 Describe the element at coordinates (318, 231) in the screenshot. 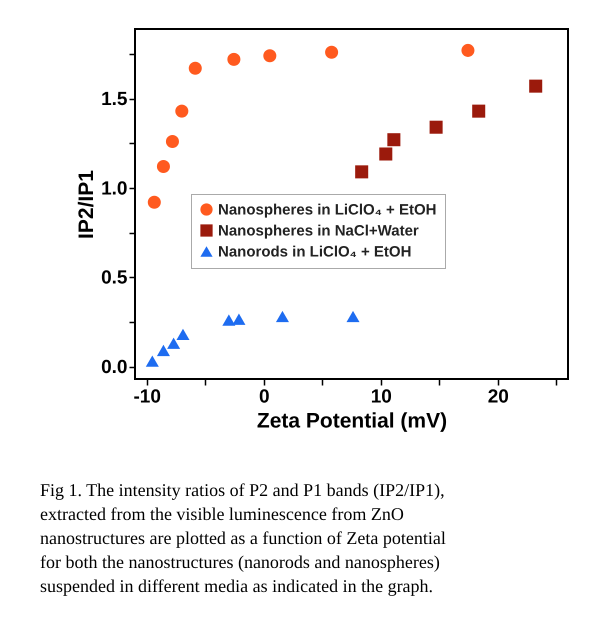

I see `legend-label: Nanospheres in NaCl+Water` at that location.